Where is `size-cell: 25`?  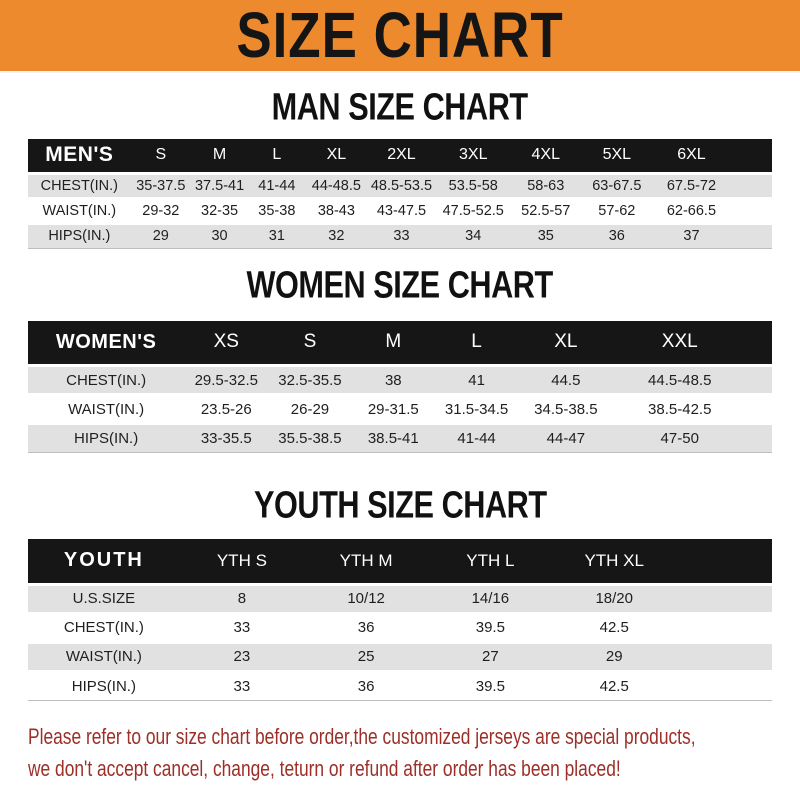 size-cell: 25 is located at coordinates (366, 655).